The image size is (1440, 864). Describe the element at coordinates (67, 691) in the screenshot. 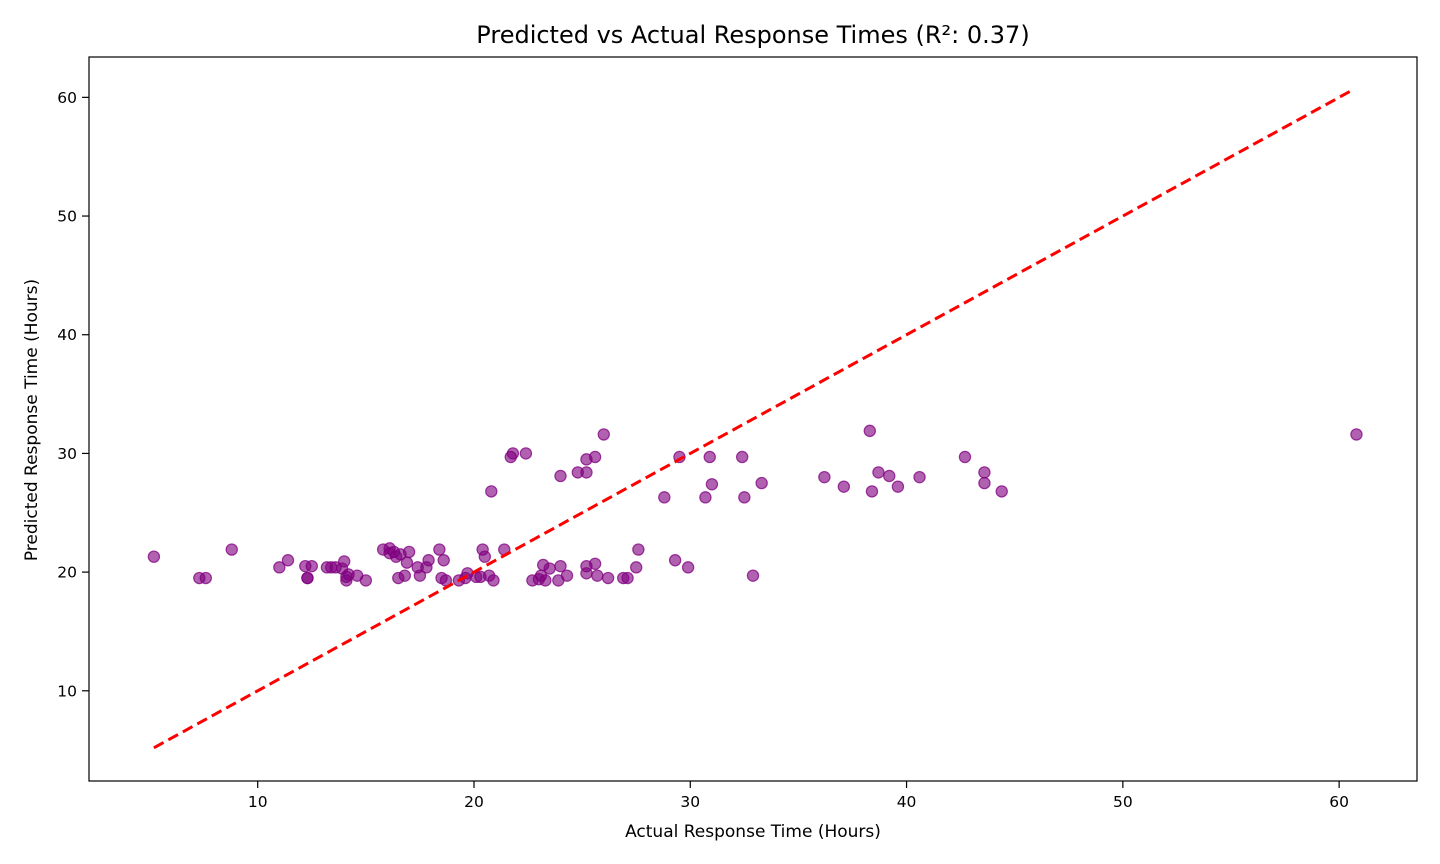

I see `y-tick-label: 10` at that location.